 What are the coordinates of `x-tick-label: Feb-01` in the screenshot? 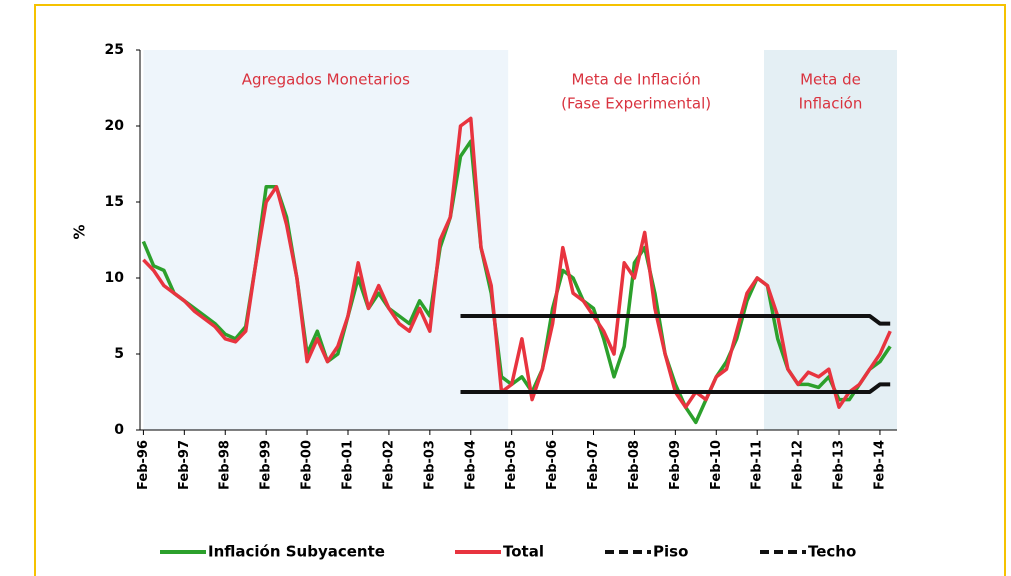 It's located at (348, 465).